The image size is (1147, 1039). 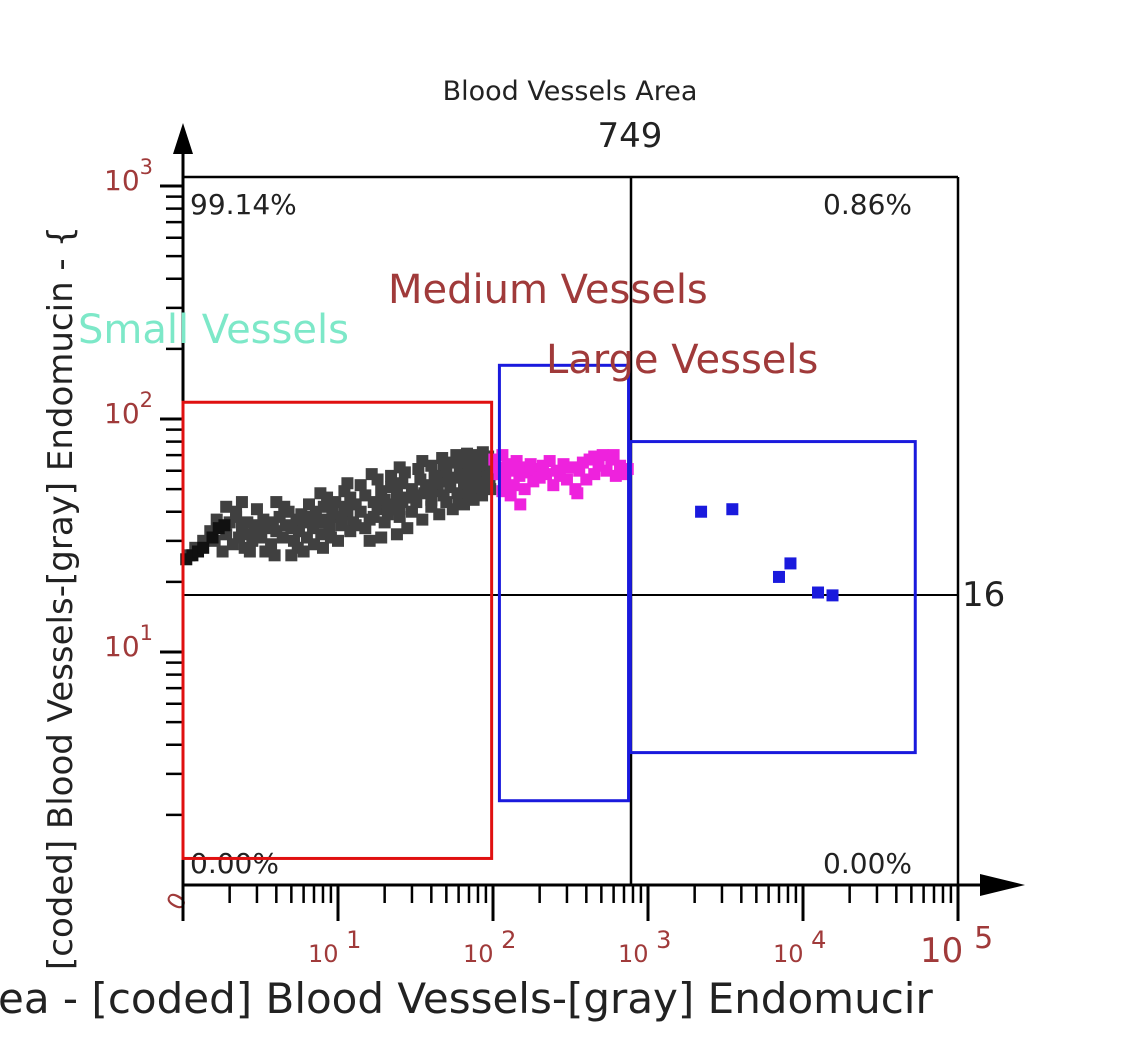 I want to click on chart-title: Blood Vessels Area, so click(x=570, y=91).